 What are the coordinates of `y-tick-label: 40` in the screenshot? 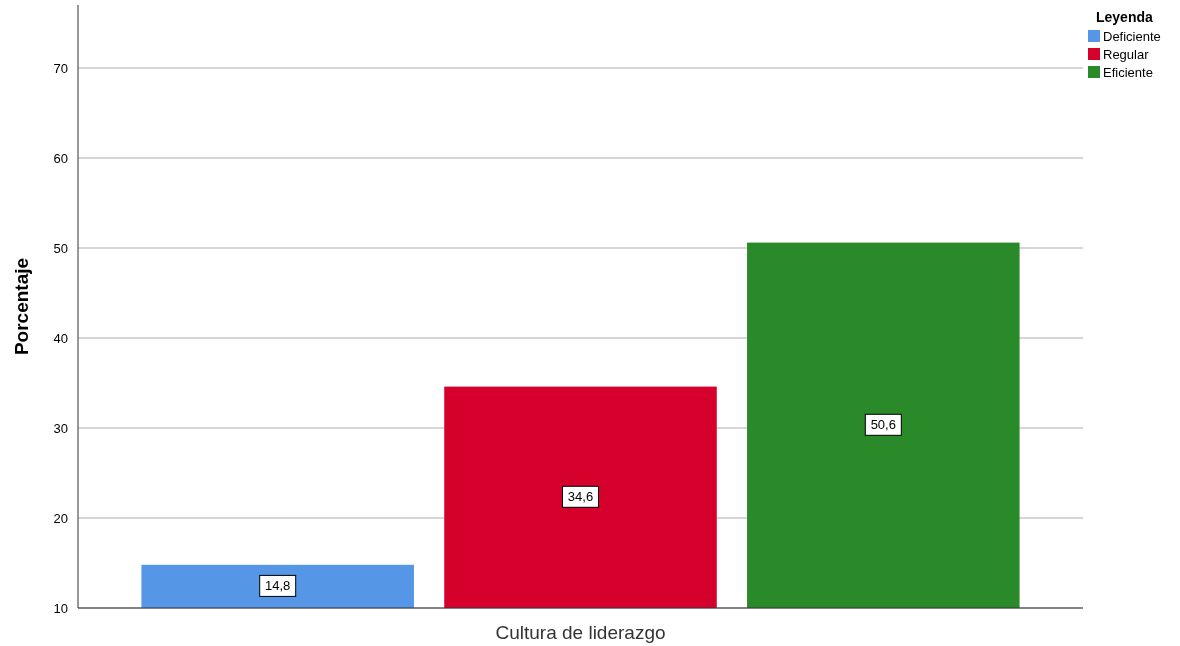 It's located at (60, 338).